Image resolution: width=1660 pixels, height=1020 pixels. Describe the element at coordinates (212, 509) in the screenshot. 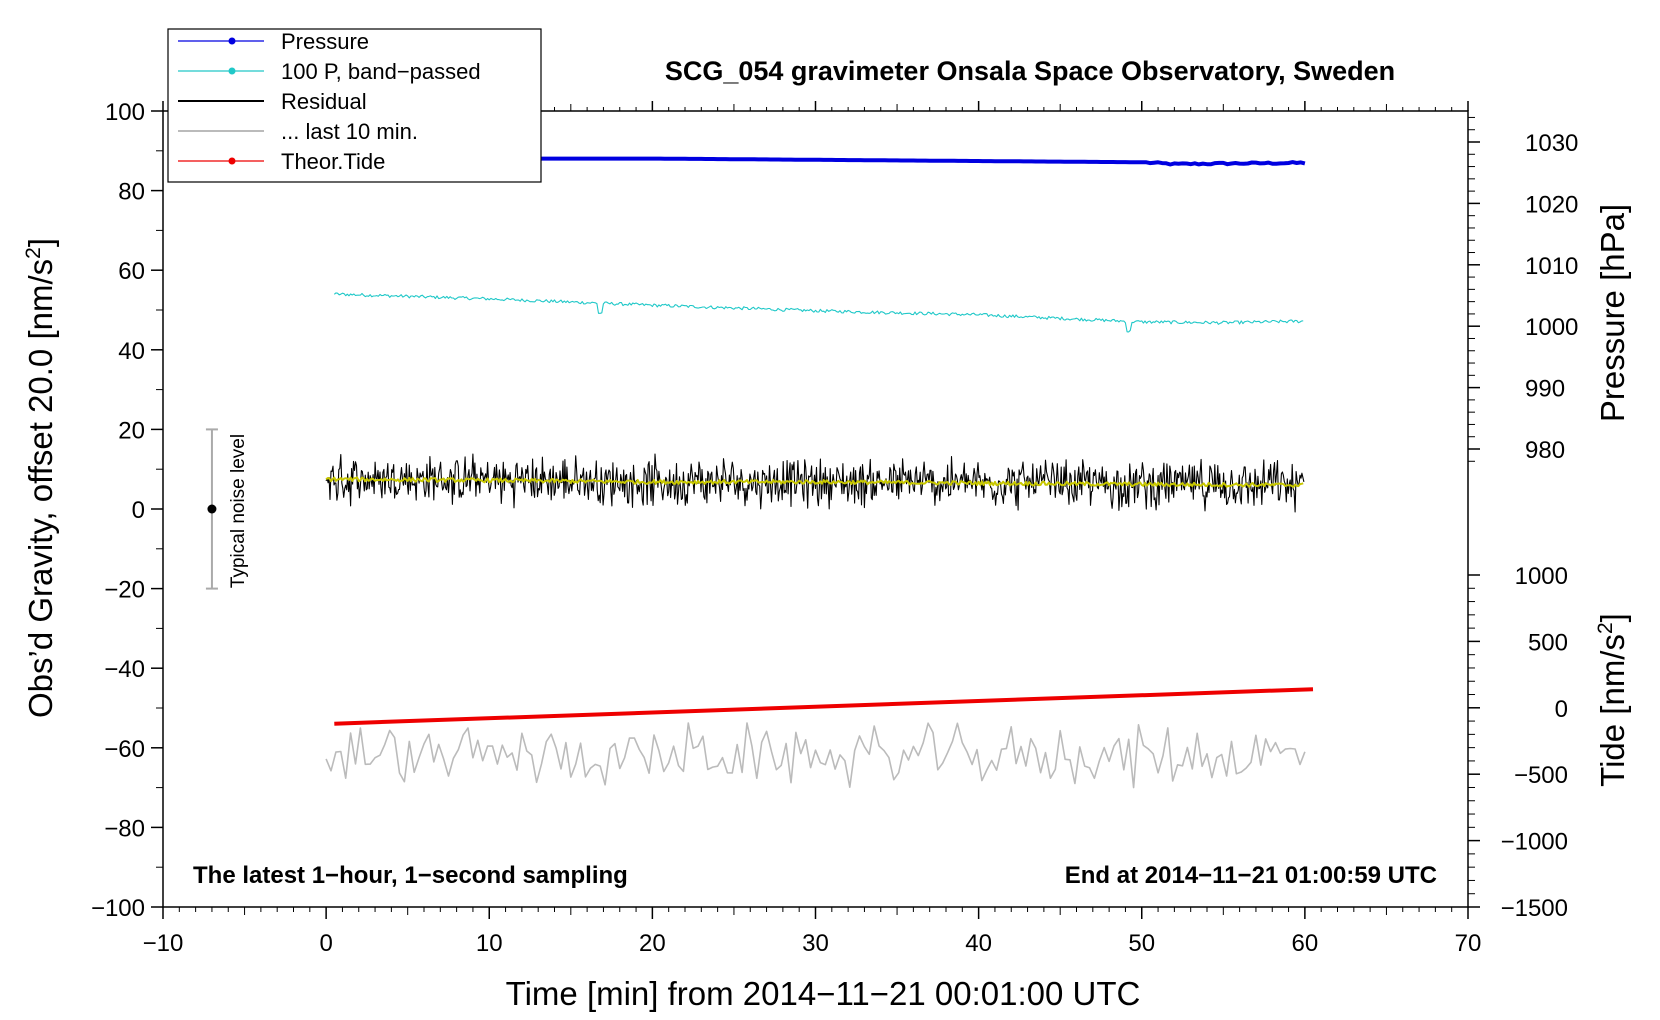

I see `noise-bar-dot` at that location.